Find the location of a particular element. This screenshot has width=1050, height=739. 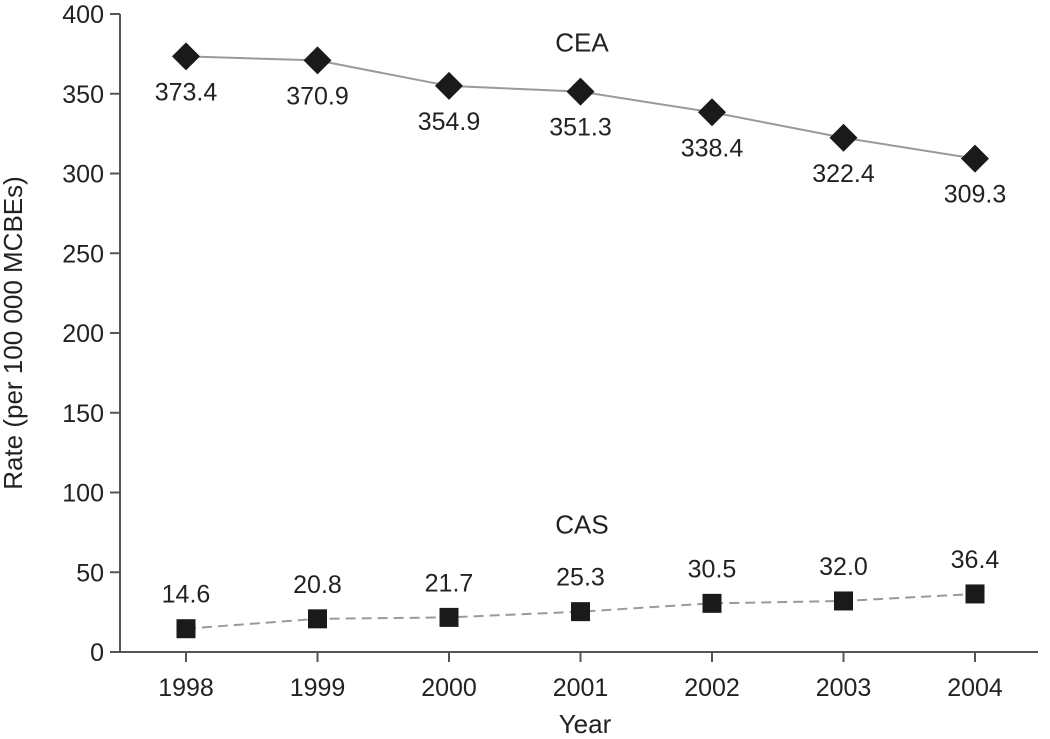

y-tick-label: 200 is located at coordinates (83, 334).